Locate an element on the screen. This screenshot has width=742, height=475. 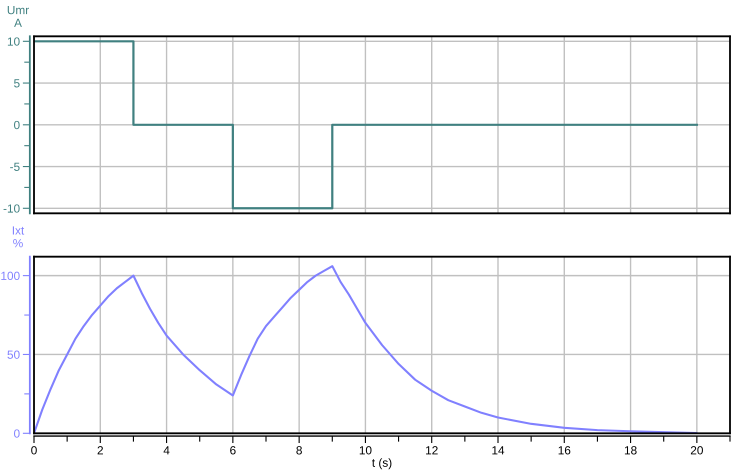
x-tick-label: 2 is located at coordinates (100, 450).